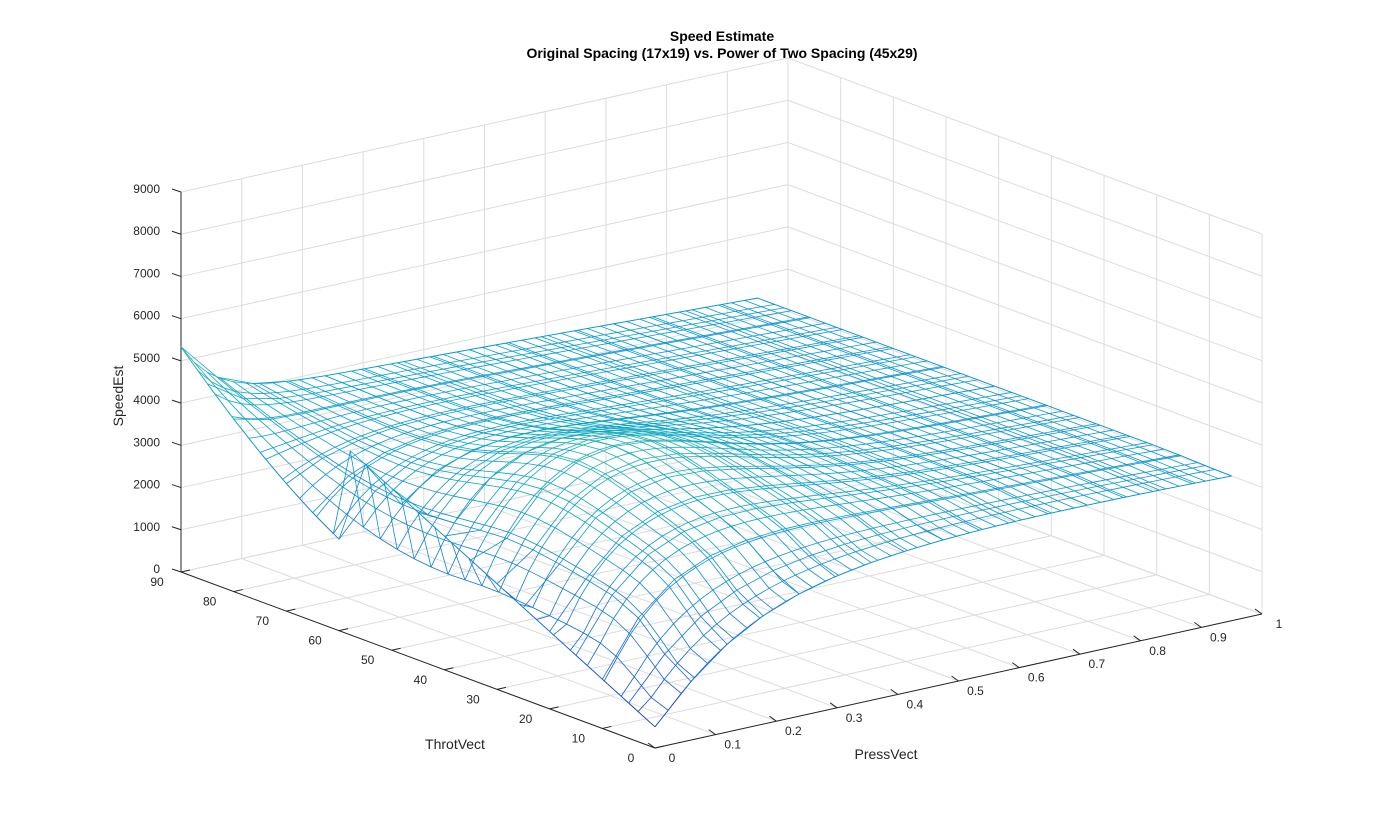 The image size is (1394, 840). What do you see at coordinates (748, 603) in the screenshot?
I see `grid-line` at bounding box center [748, 603].